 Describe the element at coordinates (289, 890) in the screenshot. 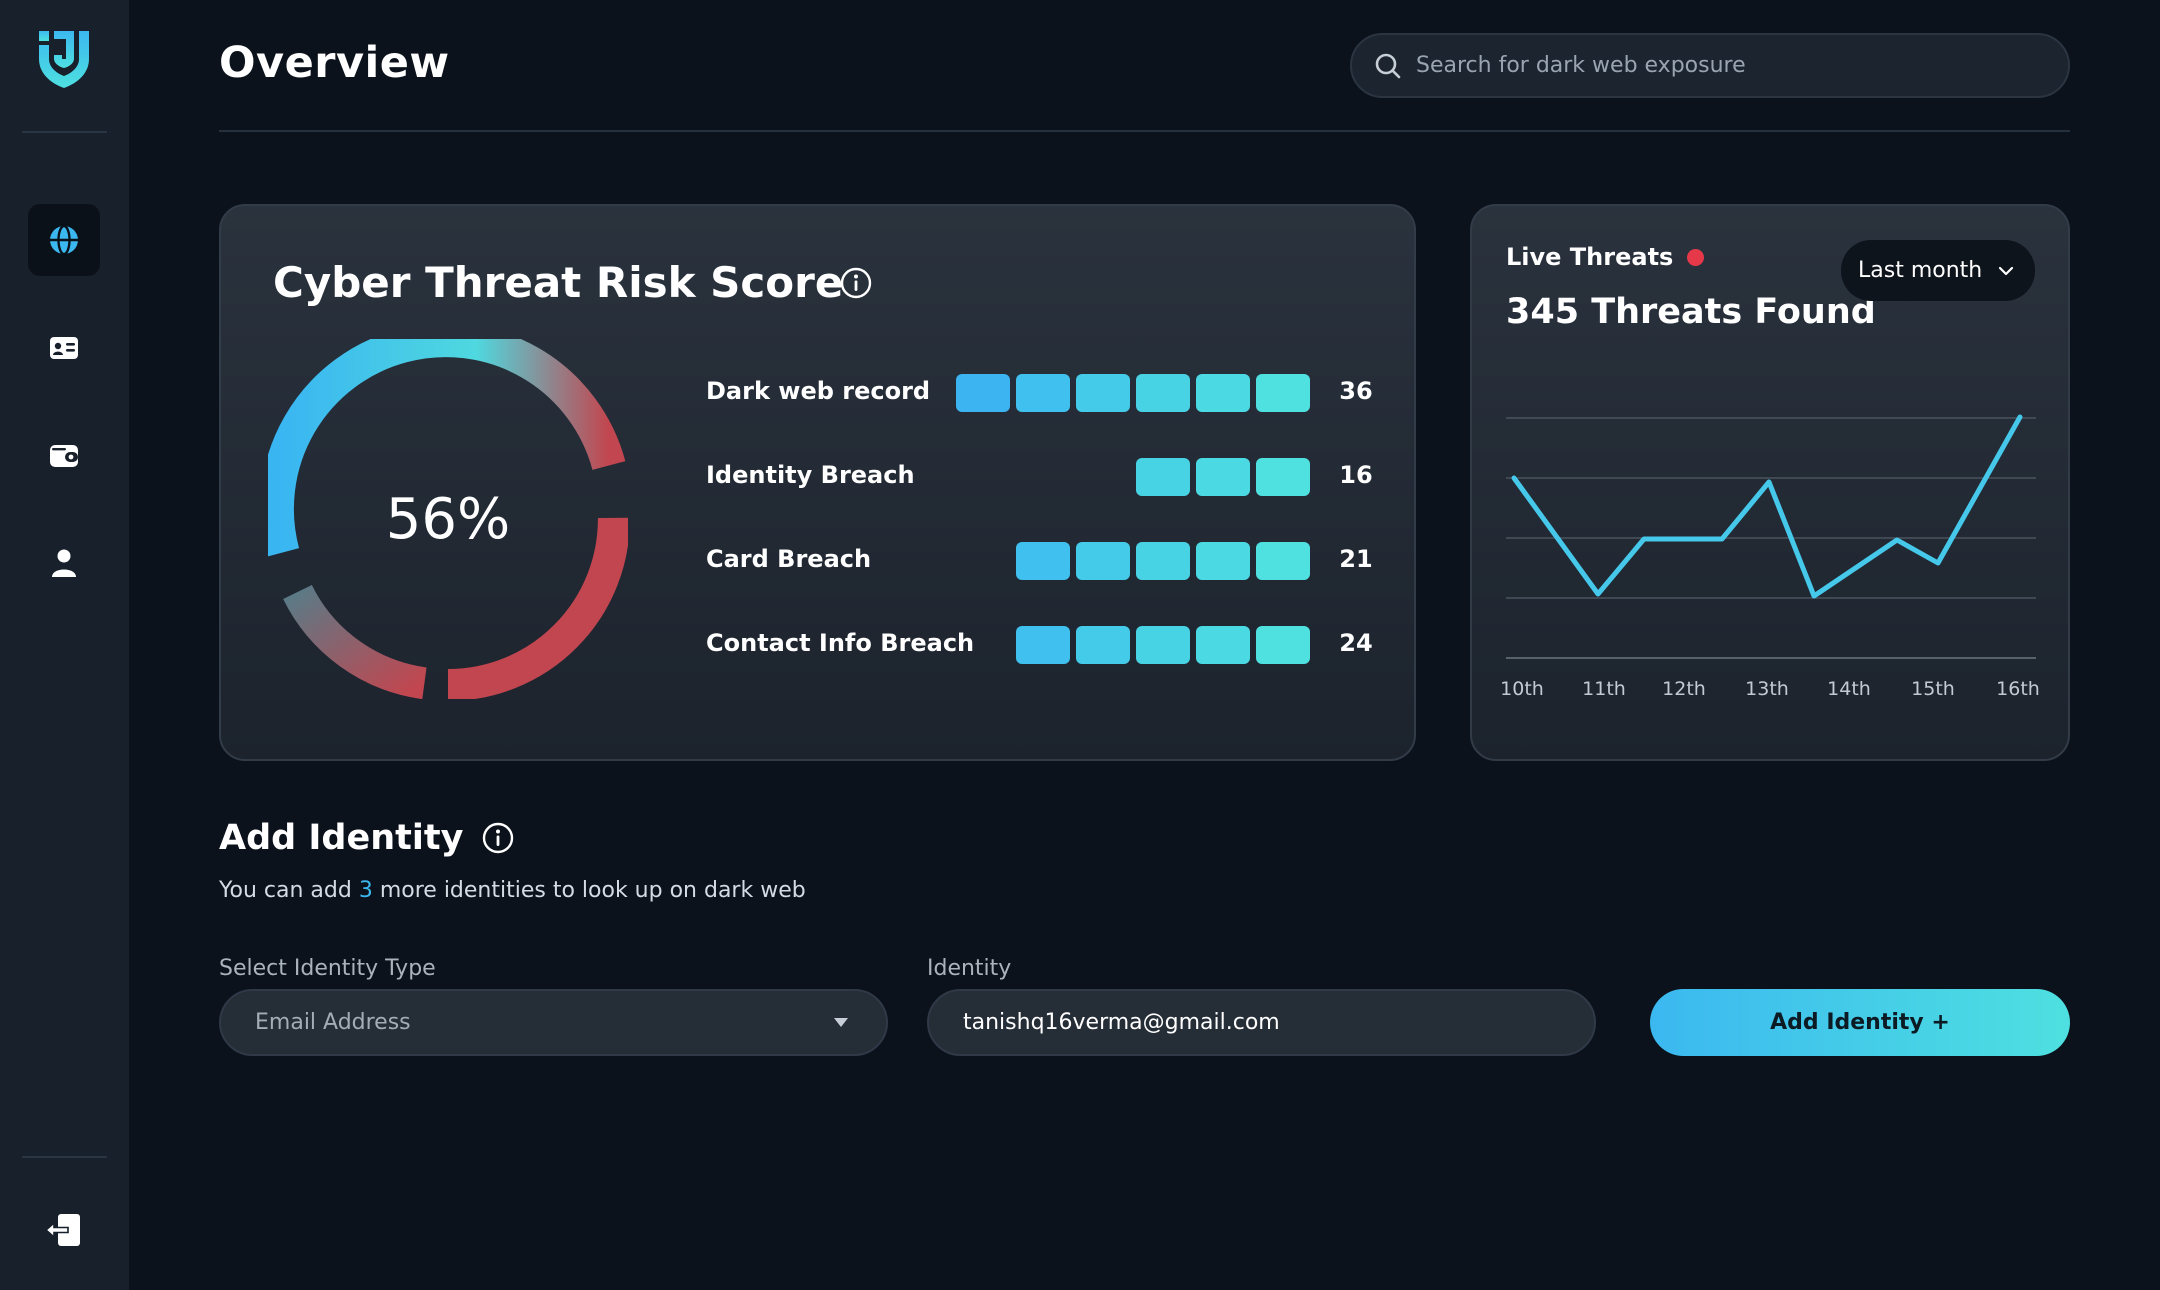

I see `add-identity-subtitle-prefix: You can add` at that location.